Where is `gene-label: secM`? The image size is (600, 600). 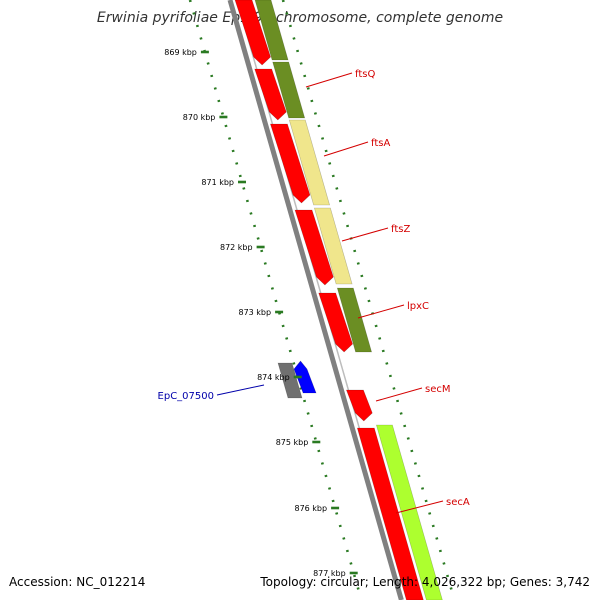
gene-label: secM is located at coordinates (438, 389).